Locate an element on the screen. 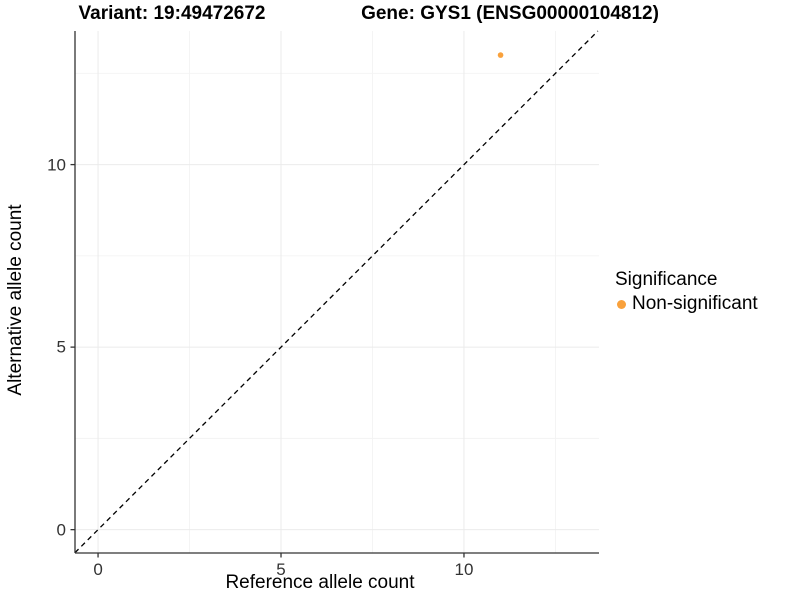  legend-item-label: Non-significant is located at coordinates (695, 303).